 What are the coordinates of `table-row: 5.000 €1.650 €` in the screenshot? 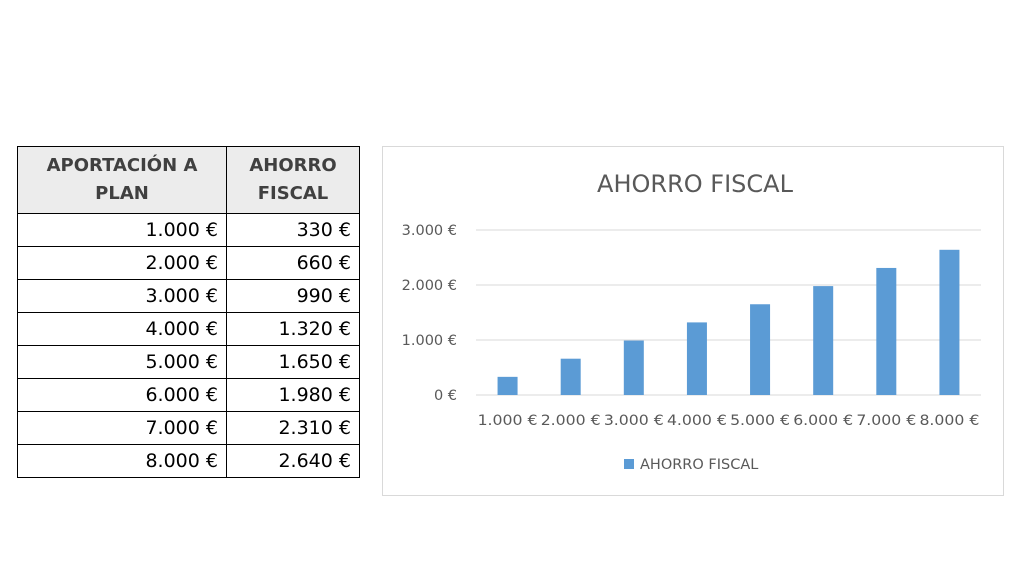 It's located at (188, 362).